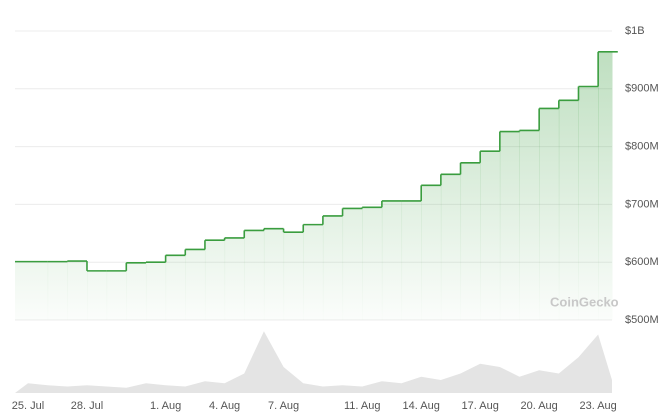 The width and height of the screenshot is (665, 420). What do you see at coordinates (313, 362) in the screenshot?
I see `volume-area` at bounding box center [313, 362].